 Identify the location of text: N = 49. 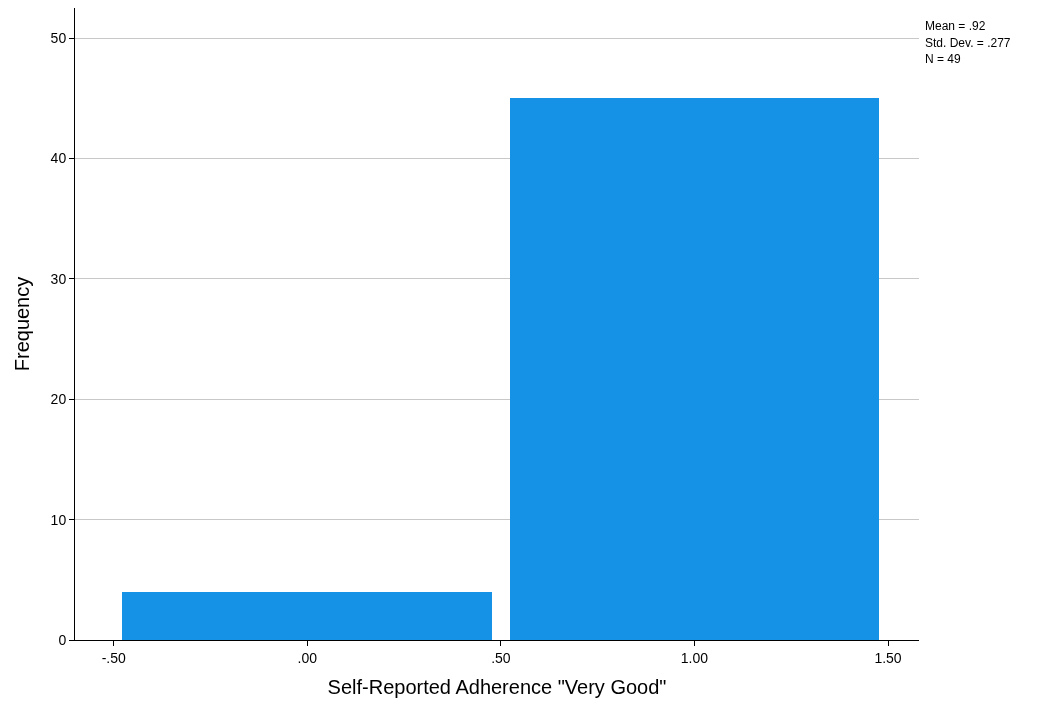
(943, 59).